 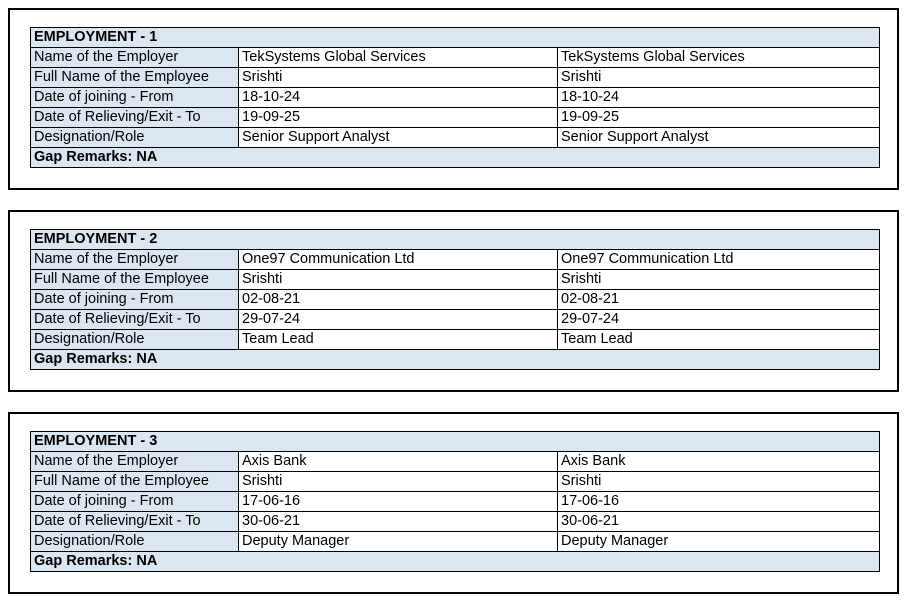 I want to click on field-value-designation-col1: Senior Support Analyst, so click(x=398, y=137).